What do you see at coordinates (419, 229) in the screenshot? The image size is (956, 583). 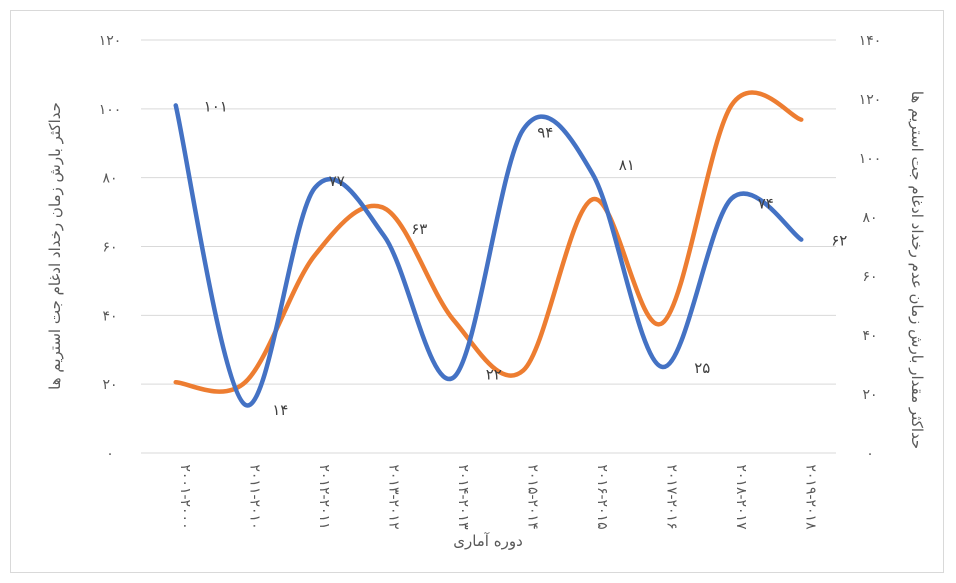 I see `data-label: ۶۳` at bounding box center [419, 229].